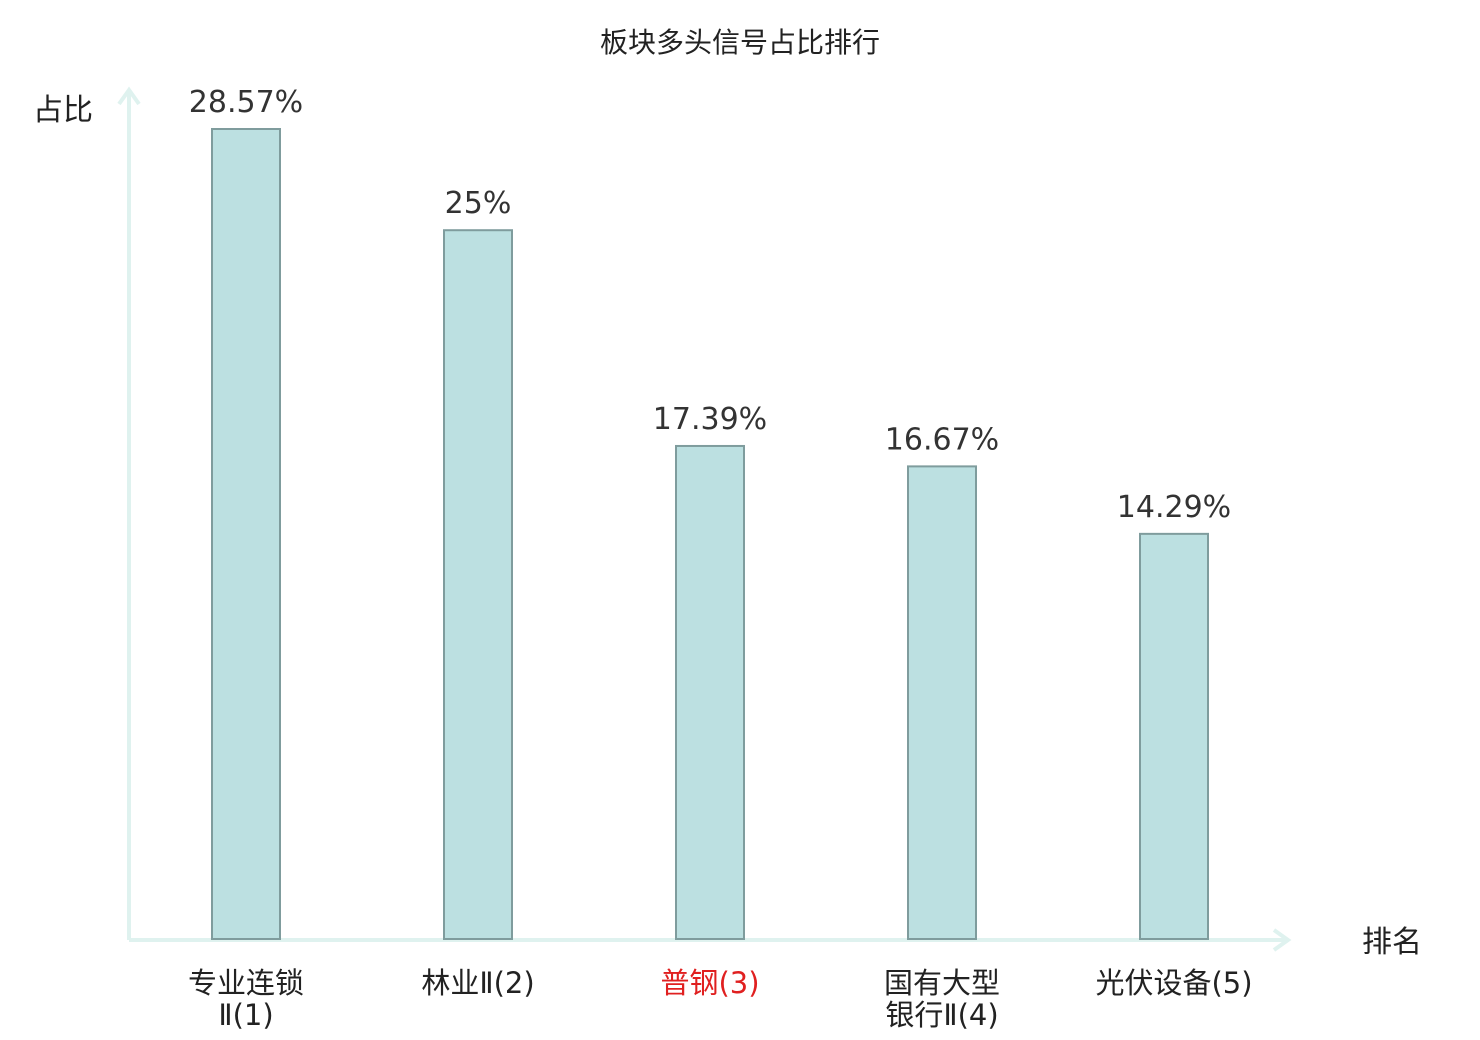 The image size is (1480, 1040). I want to click on category-label-1: 专业连锁 Ⅱ(1), so click(246, 999).